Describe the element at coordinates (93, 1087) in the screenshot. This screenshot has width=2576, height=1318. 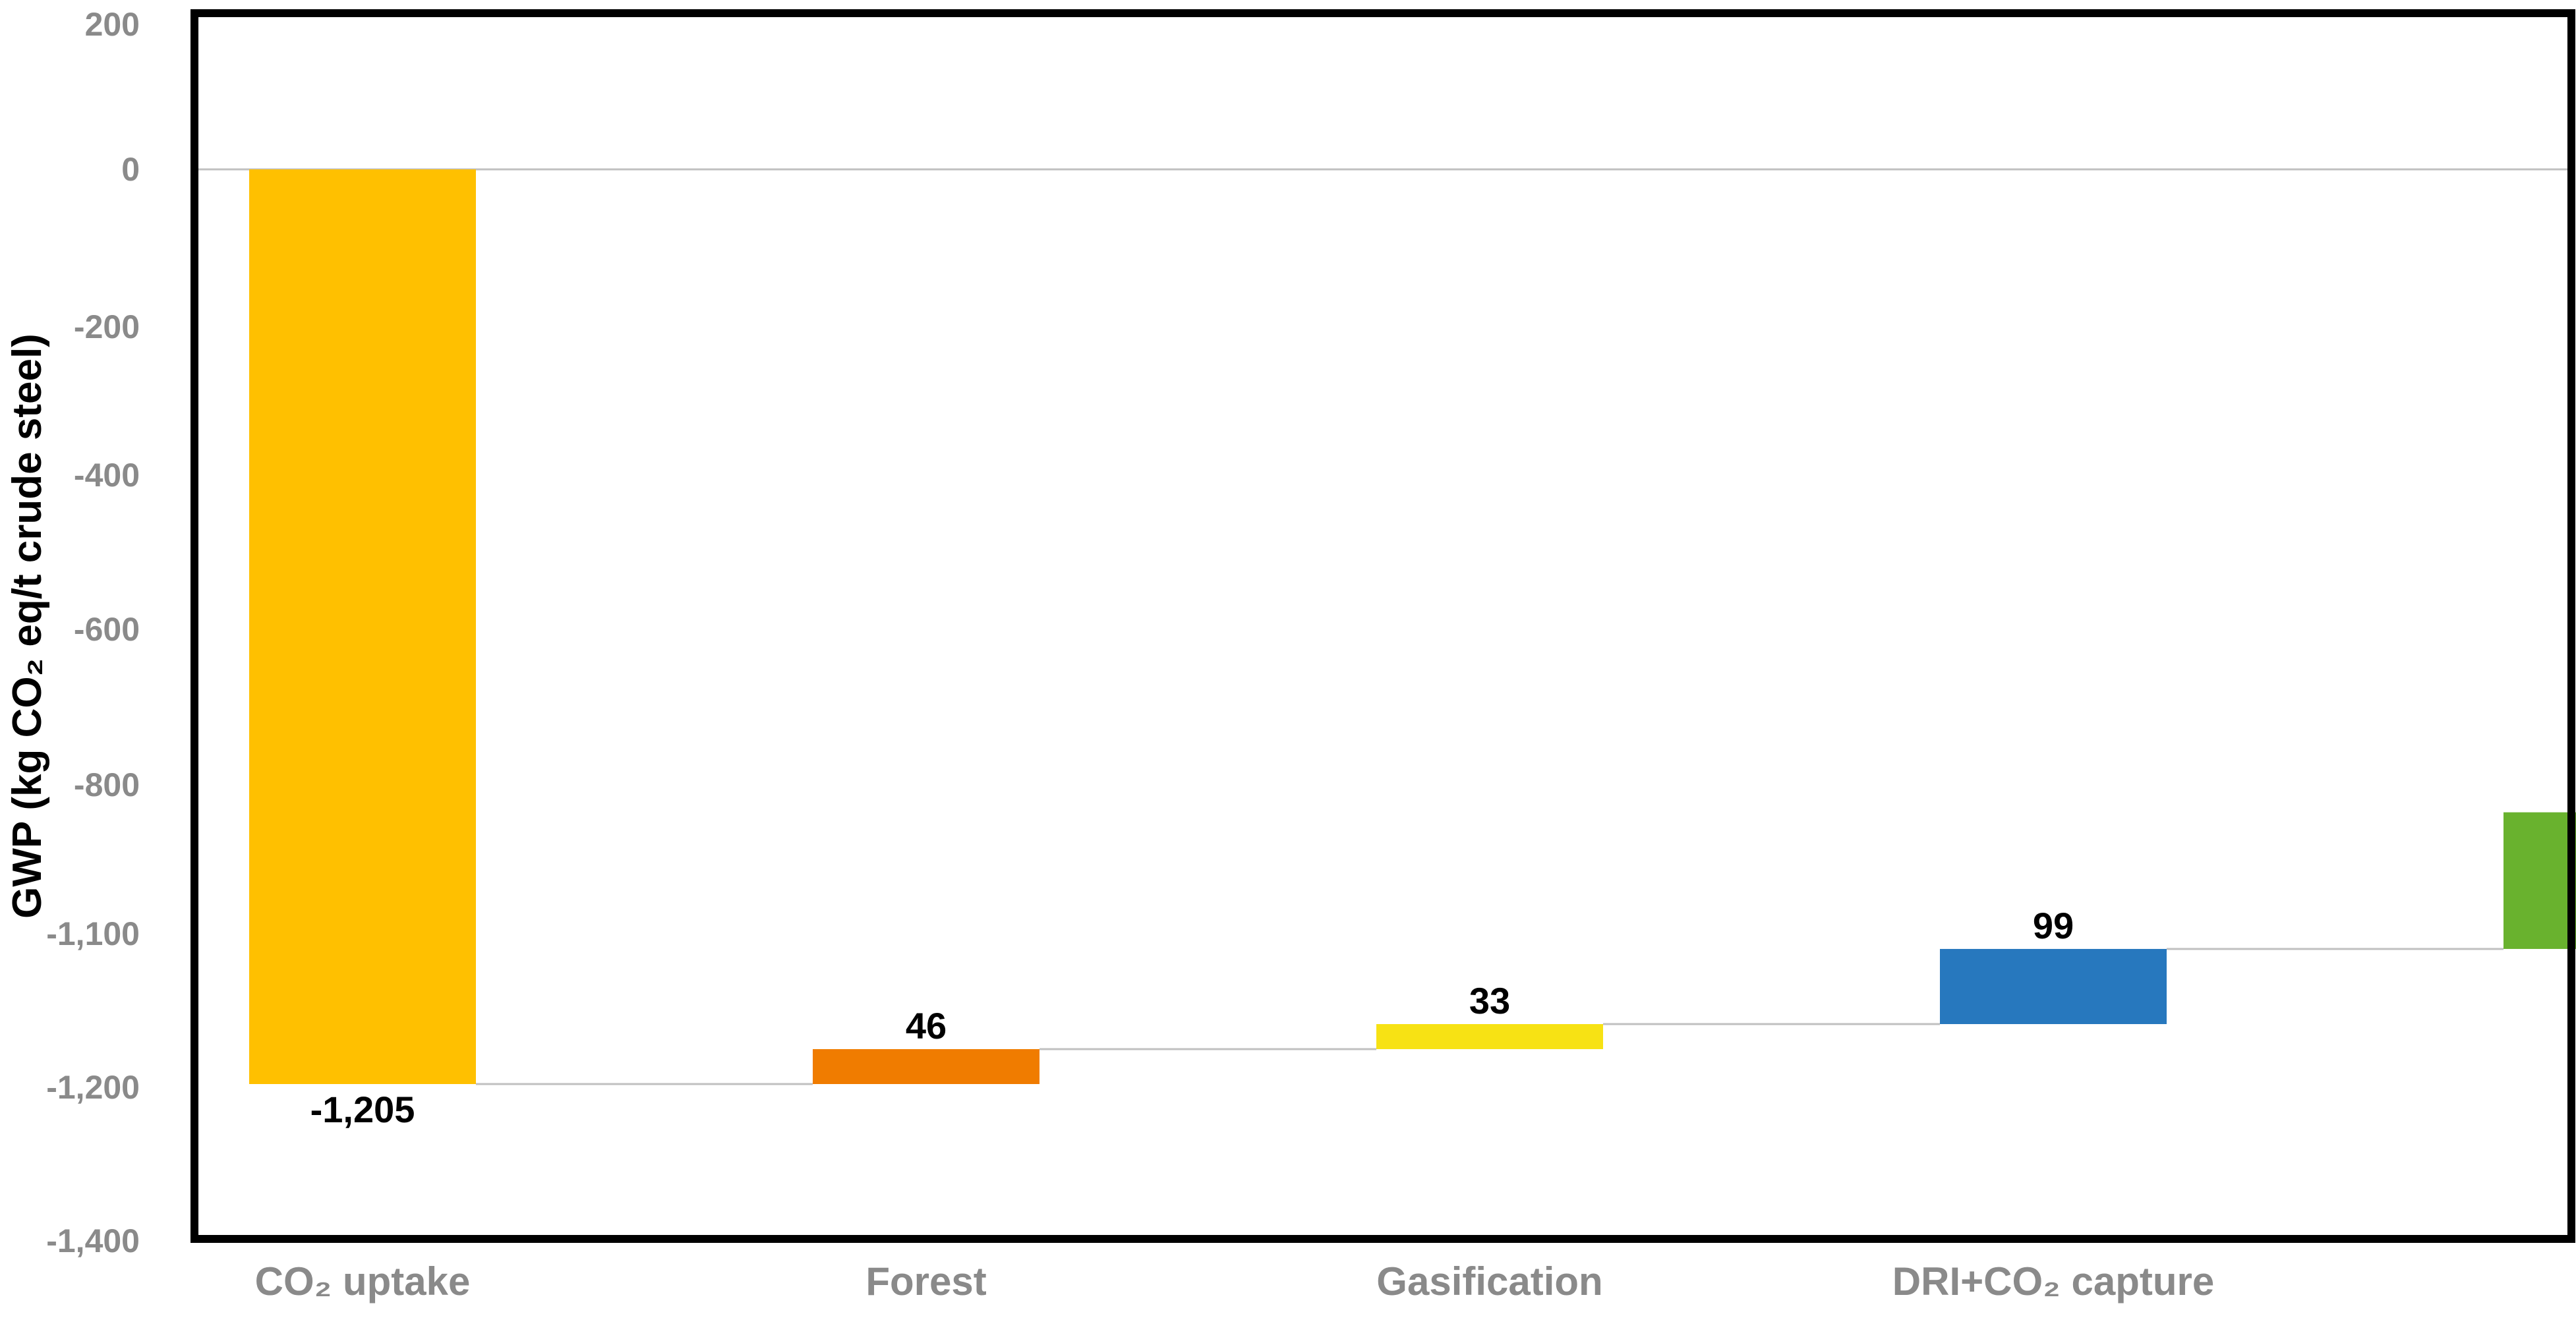
I see `y-tick-label: -1,200` at that location.